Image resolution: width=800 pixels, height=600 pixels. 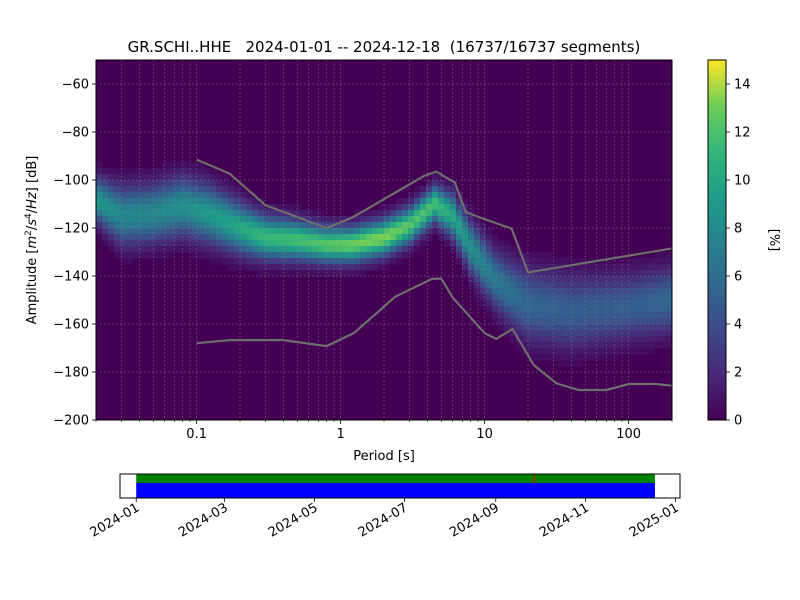 I want to click on timeline-tick-label: 2024-05, so click(x=293, y=520).